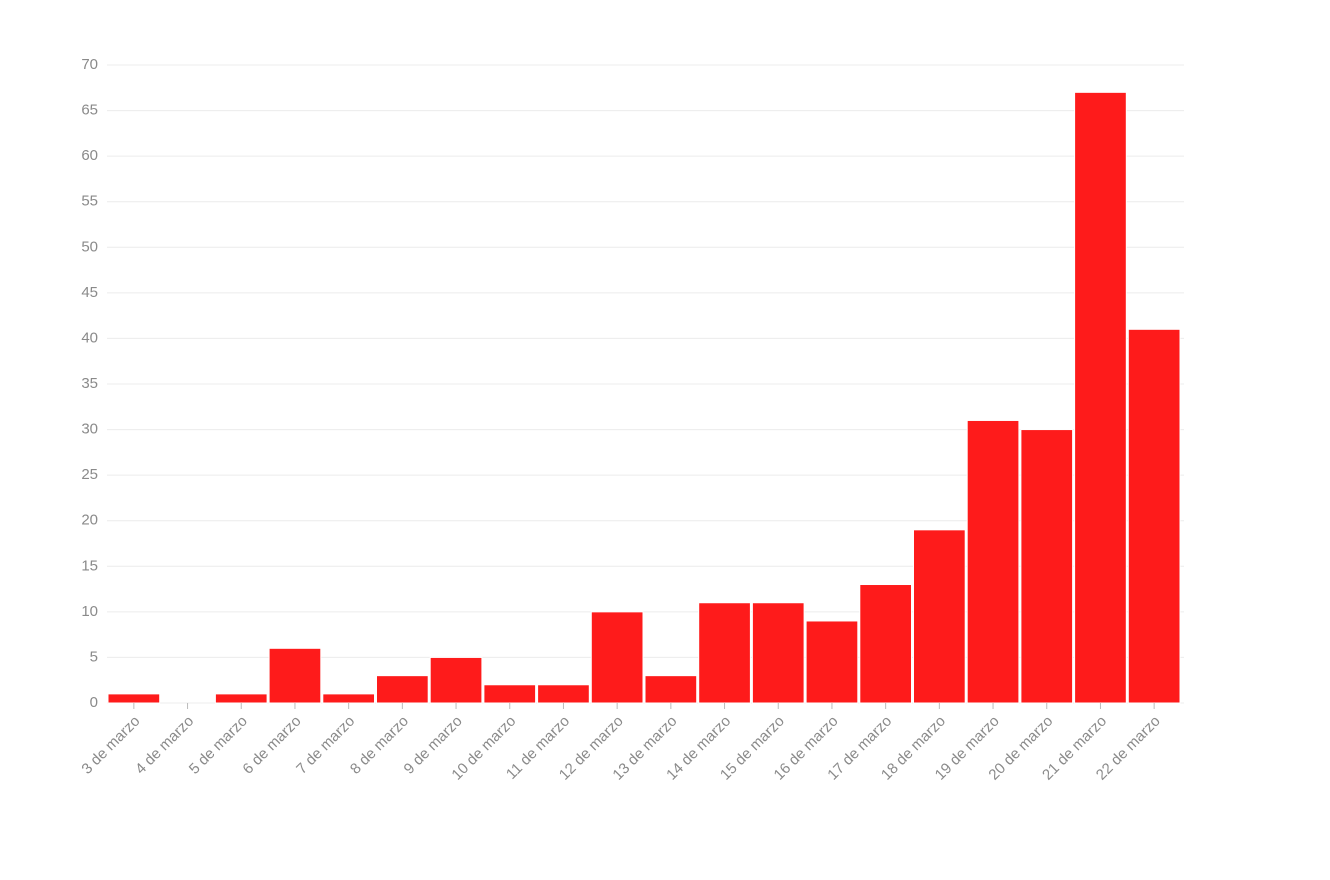 Image resolution: width=1330 pixels, height=880 pixels. Describe the element at coordinates (89, 611) in the screenshot. I see `y-tick-label: 10` at that location.